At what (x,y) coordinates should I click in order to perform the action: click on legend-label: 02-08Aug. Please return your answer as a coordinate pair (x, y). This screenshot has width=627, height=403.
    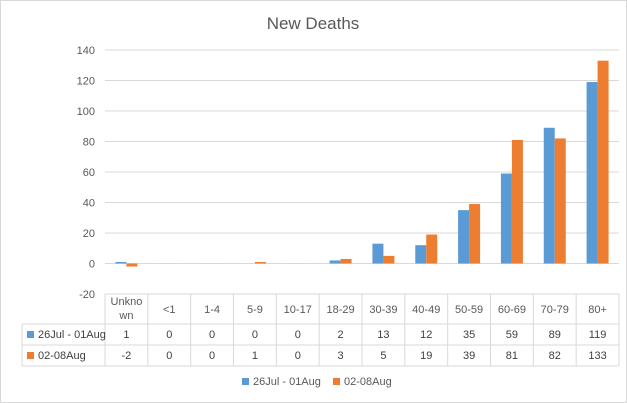
    Looking at the image, I should click on (368, 382).